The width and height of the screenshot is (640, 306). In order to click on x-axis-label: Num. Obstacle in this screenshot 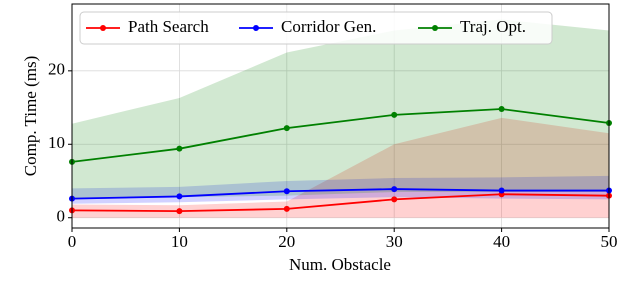, I will do `click(340, 264)`.